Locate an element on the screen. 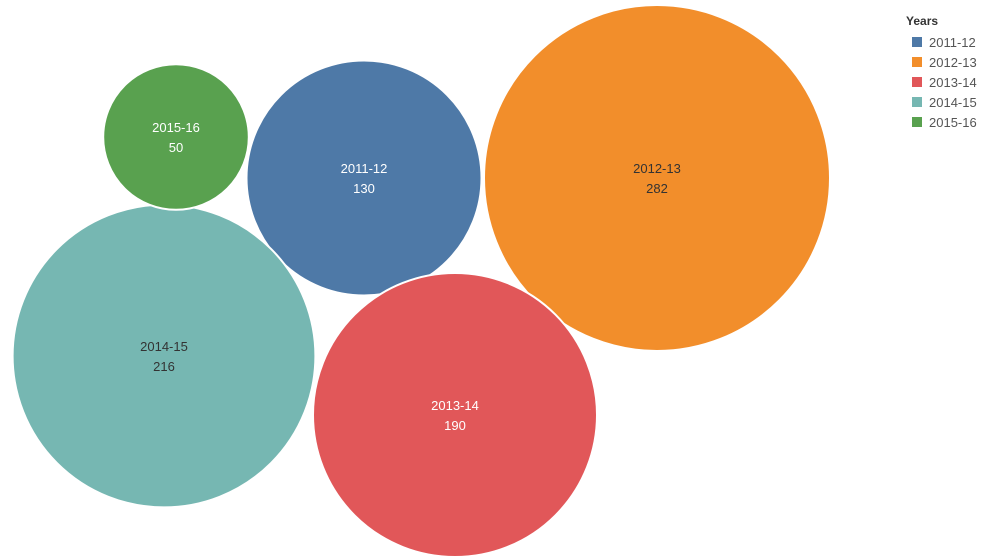 The width and height of the screenshot is (1004, 557). legend-title: Years is located at coordinates (922, 21).